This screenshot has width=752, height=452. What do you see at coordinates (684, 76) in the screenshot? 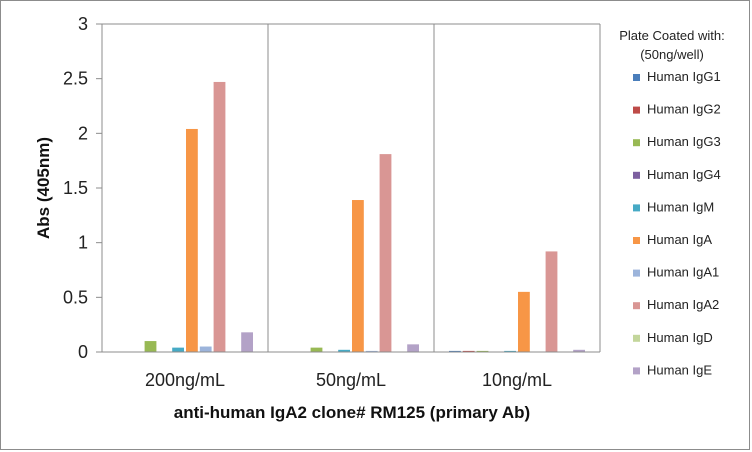
I see `legend-label: Human IgG1` at bounding box center [684, 76].